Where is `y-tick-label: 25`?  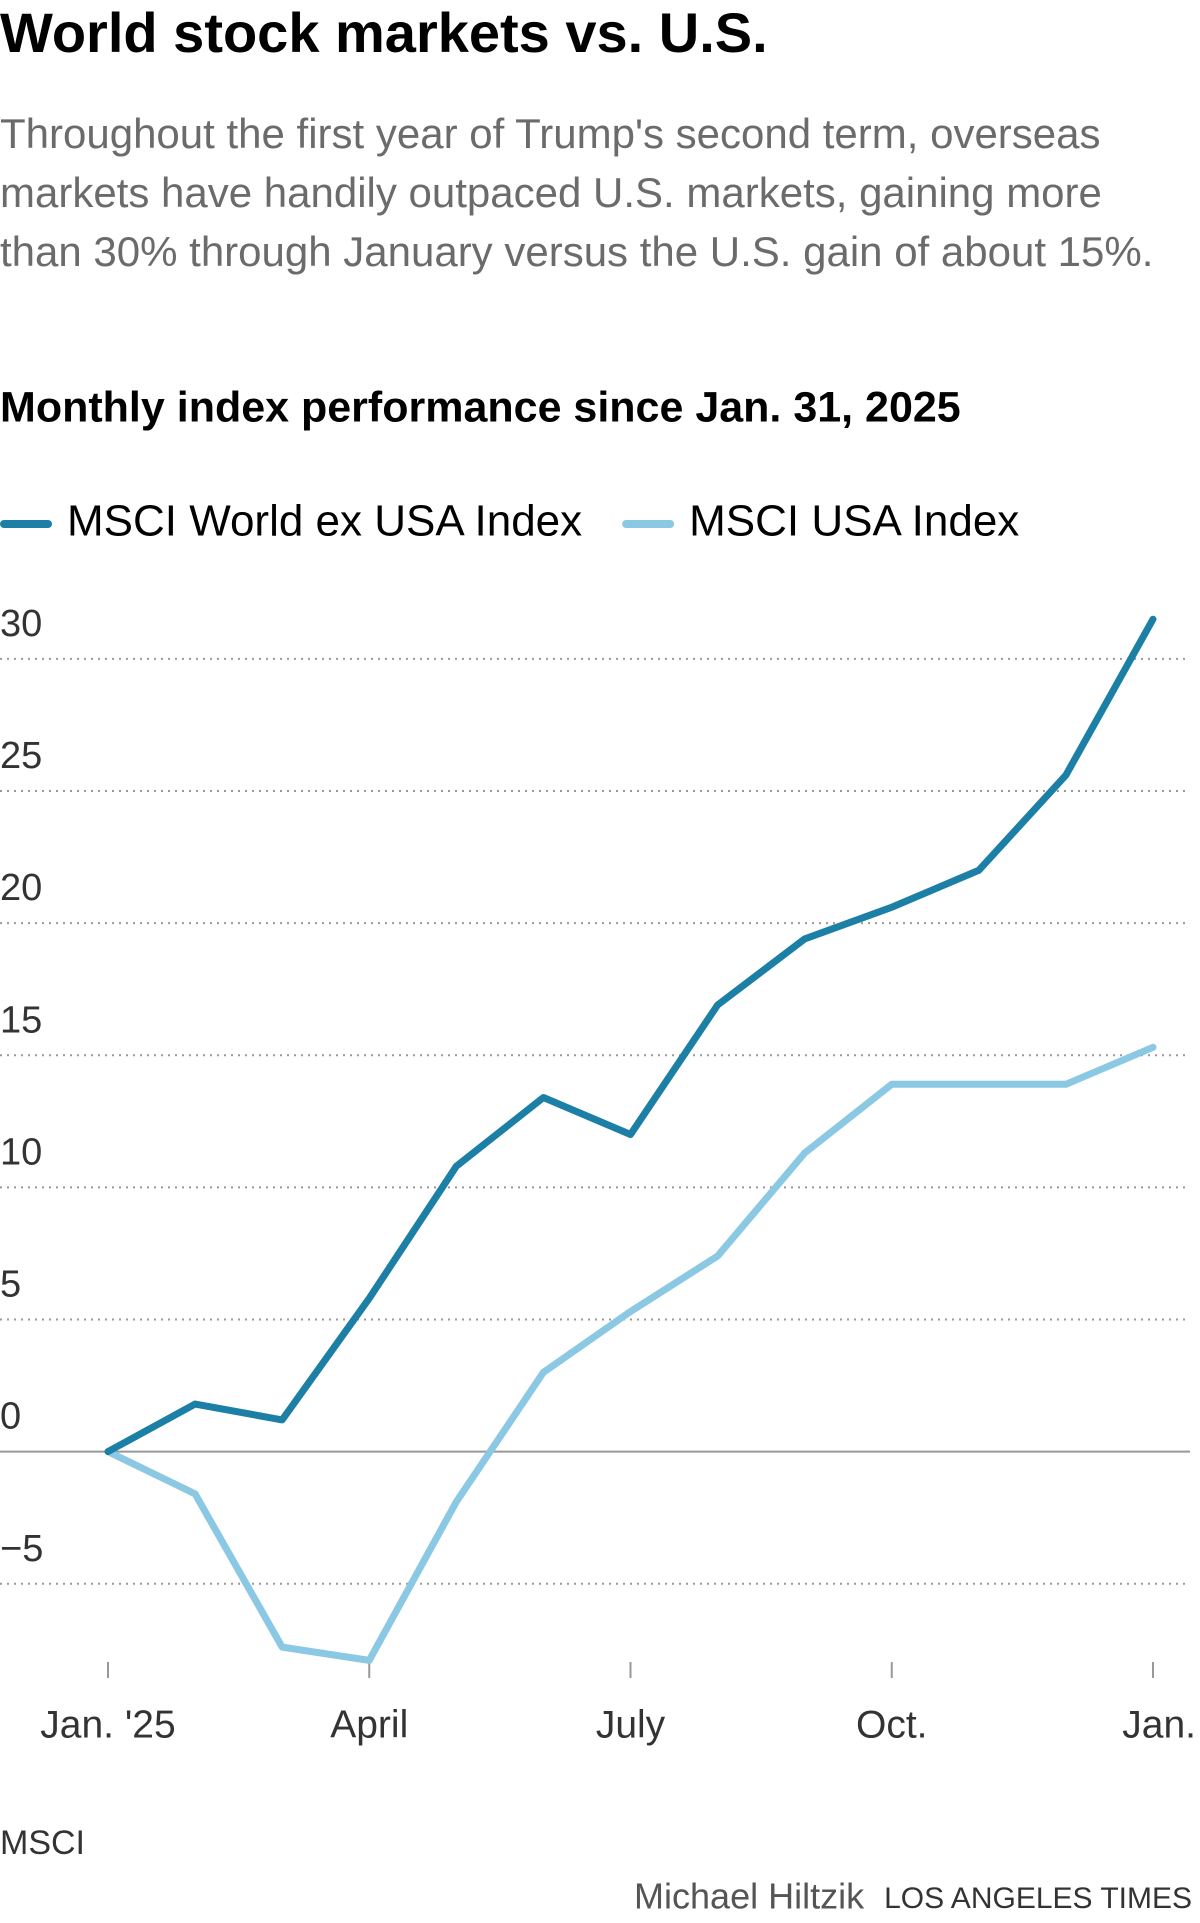
y-tick-label: 25 is located at coordinates (21, 756).